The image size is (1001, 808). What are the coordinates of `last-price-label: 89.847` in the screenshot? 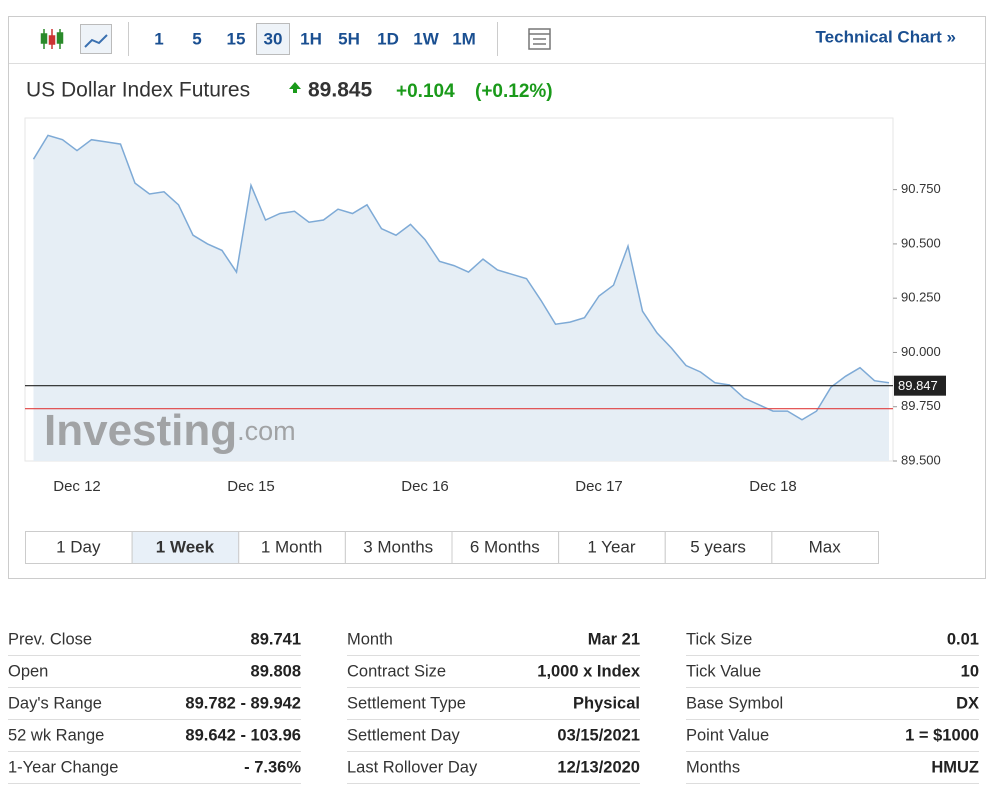 It's located at (918, 385).